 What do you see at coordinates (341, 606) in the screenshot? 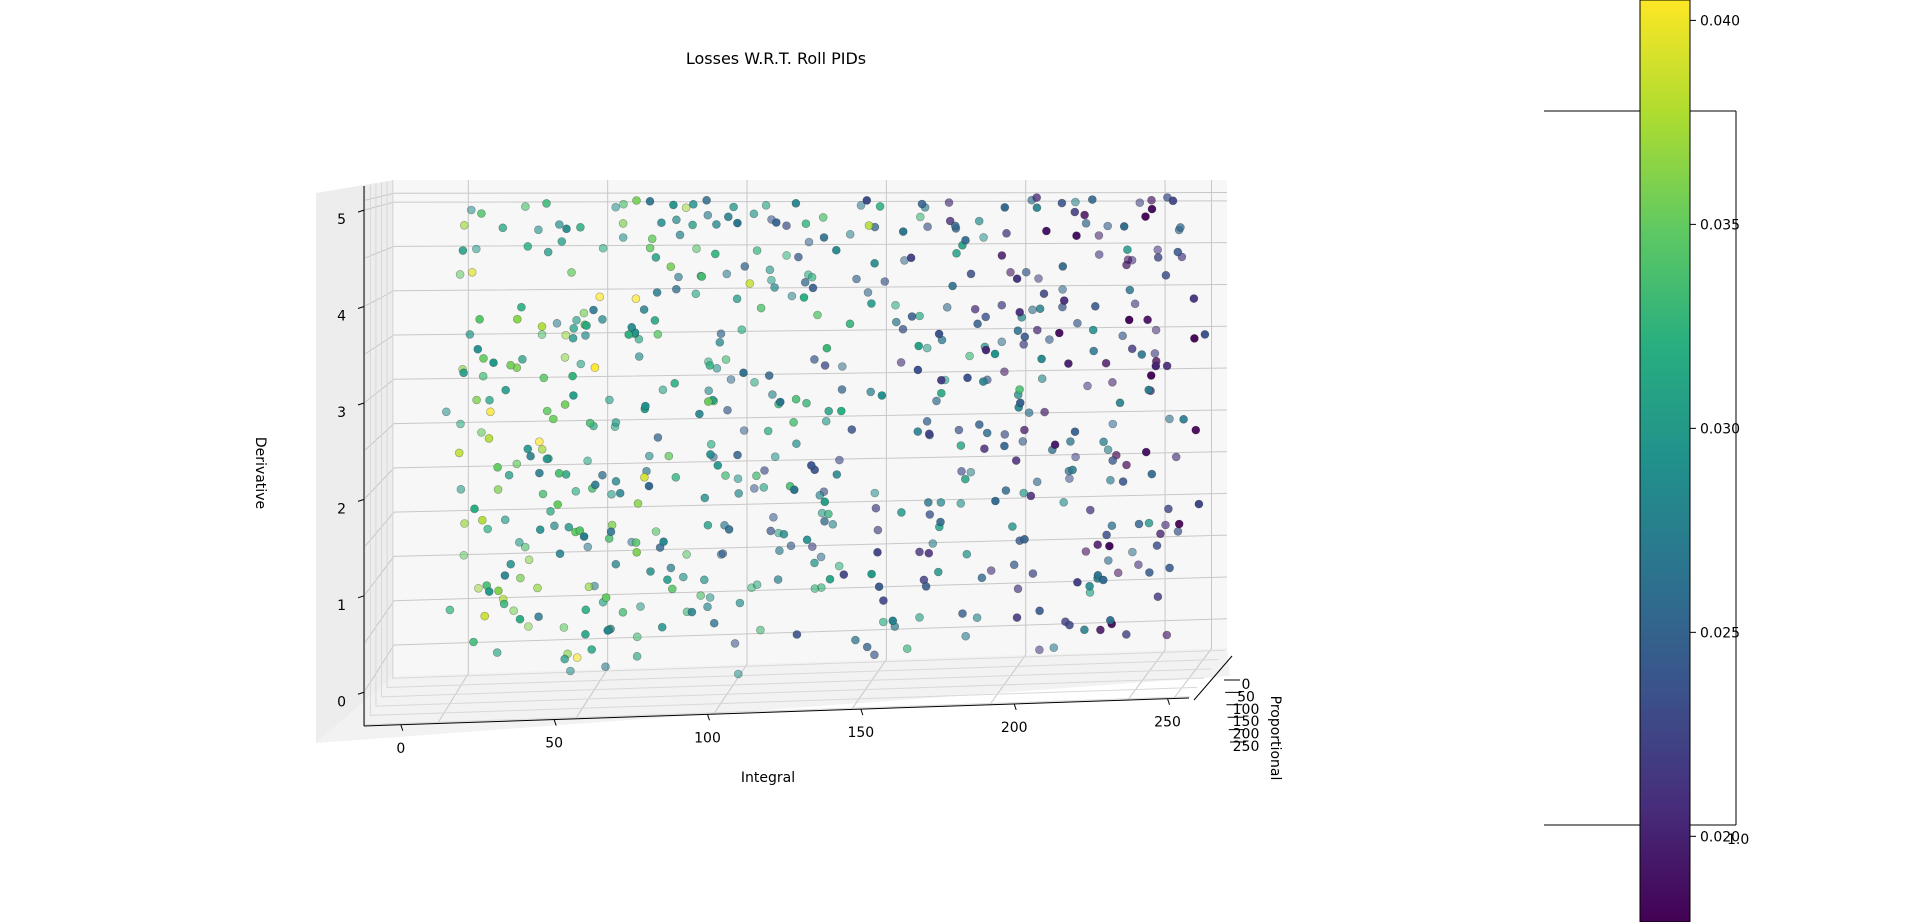
I see `z-tick-label: 1` at bounding box center [341, 606].